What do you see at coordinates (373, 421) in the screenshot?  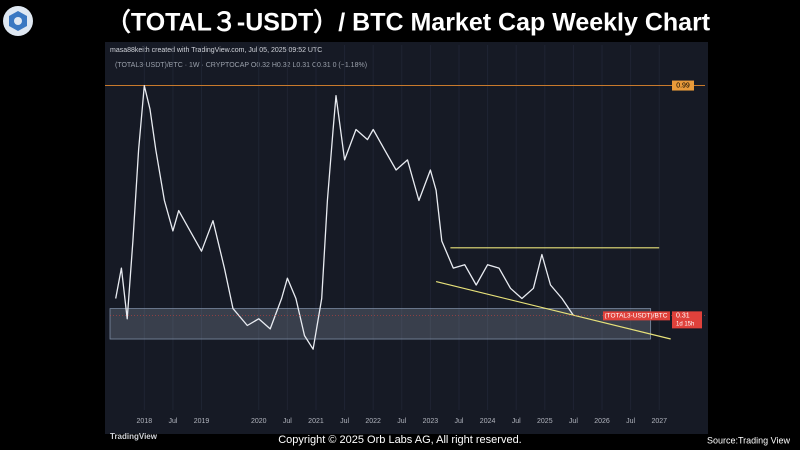 I see `x-tick-label: 2022` at bounding box center [373, 421].